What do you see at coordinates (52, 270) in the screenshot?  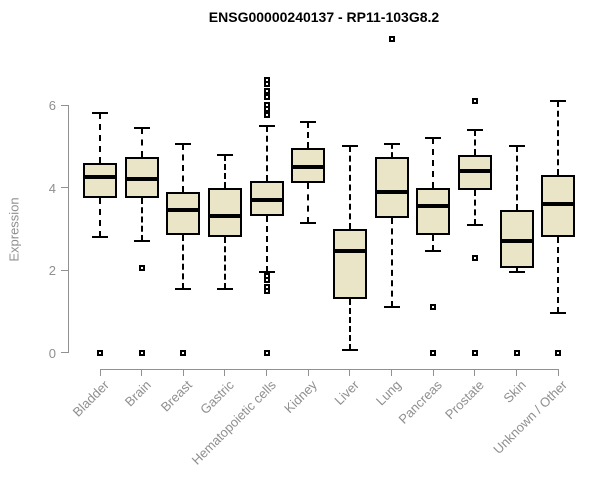 I see `y-tick-label: 2` at bounding box center [52, 270].